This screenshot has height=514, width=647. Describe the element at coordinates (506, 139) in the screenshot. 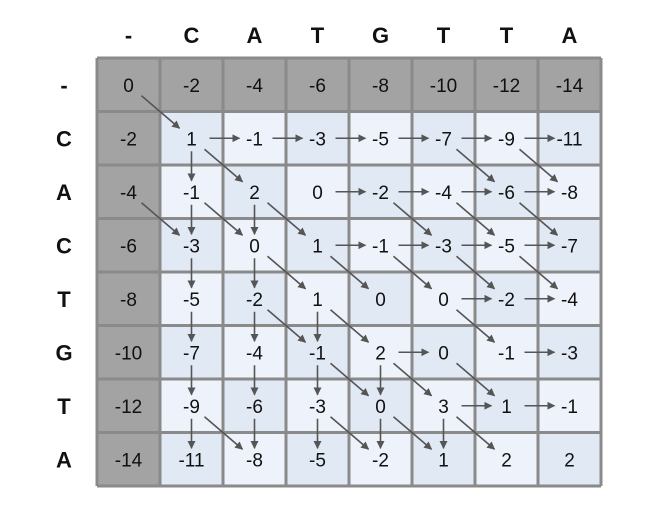

I see `matrix-value: -9` at that location.